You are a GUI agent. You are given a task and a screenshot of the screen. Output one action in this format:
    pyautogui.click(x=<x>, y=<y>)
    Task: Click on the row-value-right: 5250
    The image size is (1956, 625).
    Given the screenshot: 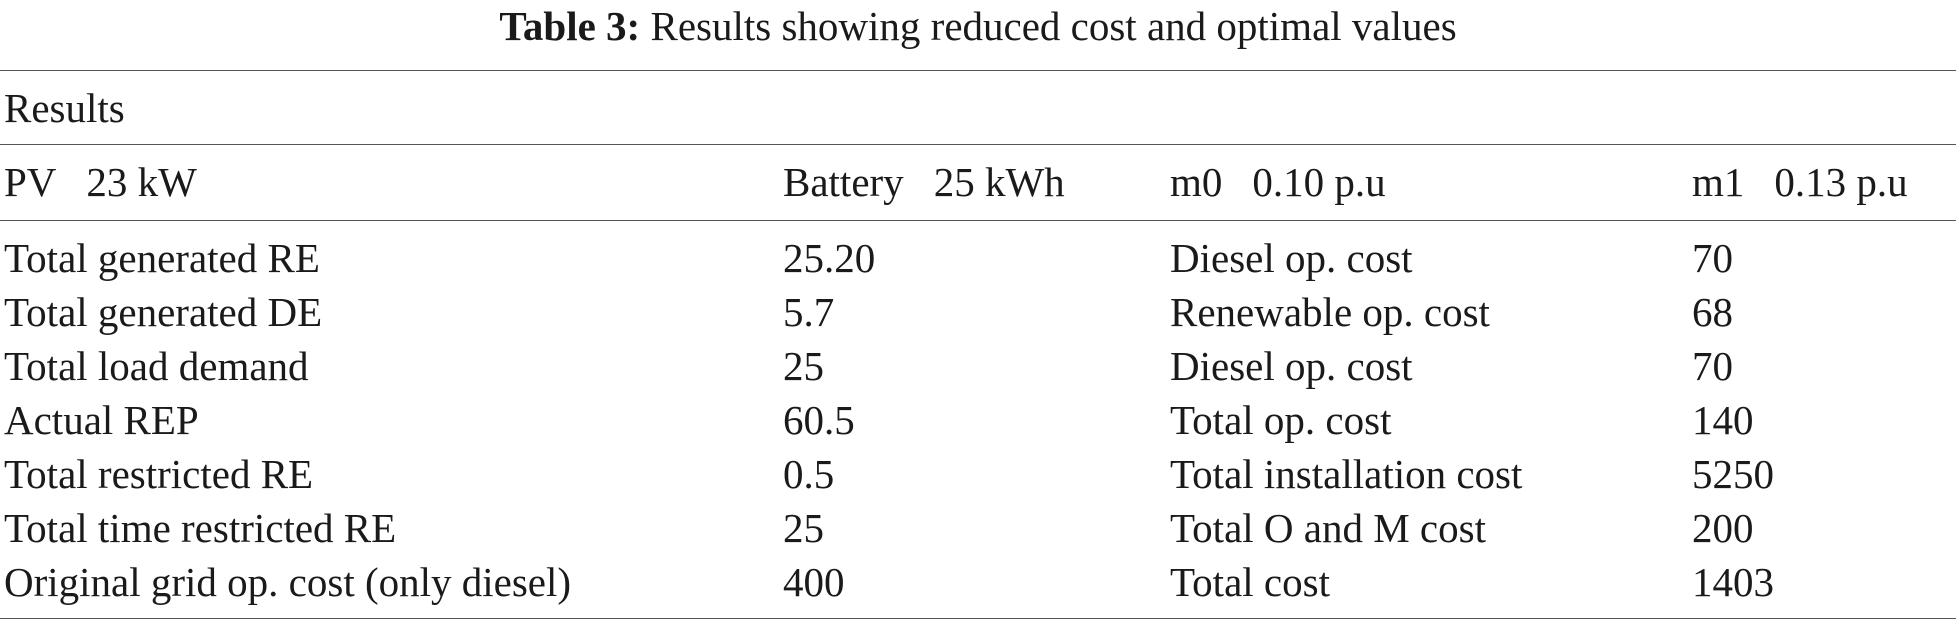 What is the action you would take?
    pyautogui.click(x=1733, y=474)
    